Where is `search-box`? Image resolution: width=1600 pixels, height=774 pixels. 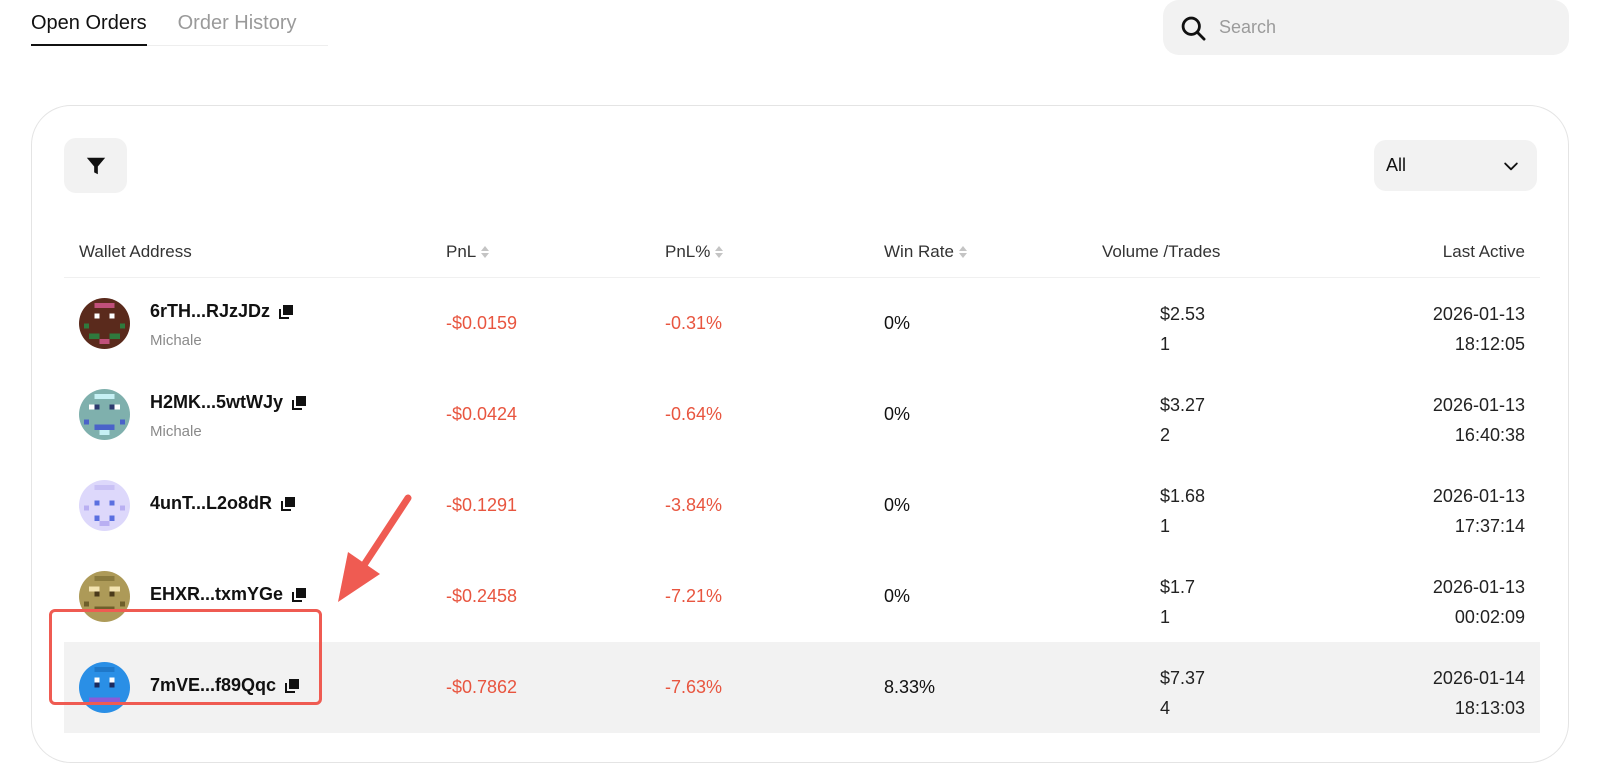 search-box is located at coordinates (1366, 27).